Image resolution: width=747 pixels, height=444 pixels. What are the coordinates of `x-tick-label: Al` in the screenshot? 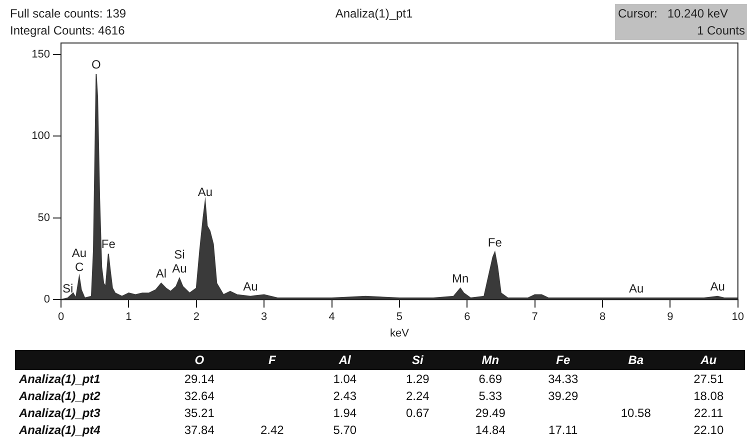 It's located at (345, 360).